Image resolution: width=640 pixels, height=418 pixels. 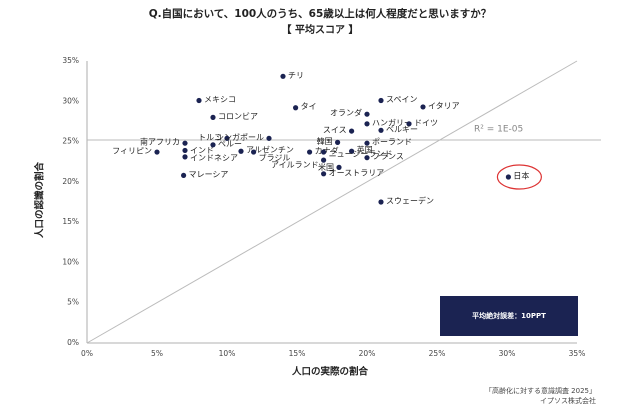 I want to click on chart-subtitle: 【 平均スコア 】, so click(x=320, y=29).